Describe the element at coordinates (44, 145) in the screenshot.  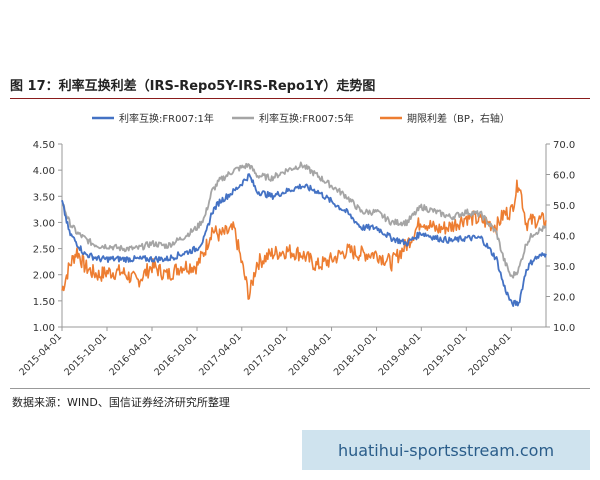
I see `left-tick-label: 4.50` at that location.